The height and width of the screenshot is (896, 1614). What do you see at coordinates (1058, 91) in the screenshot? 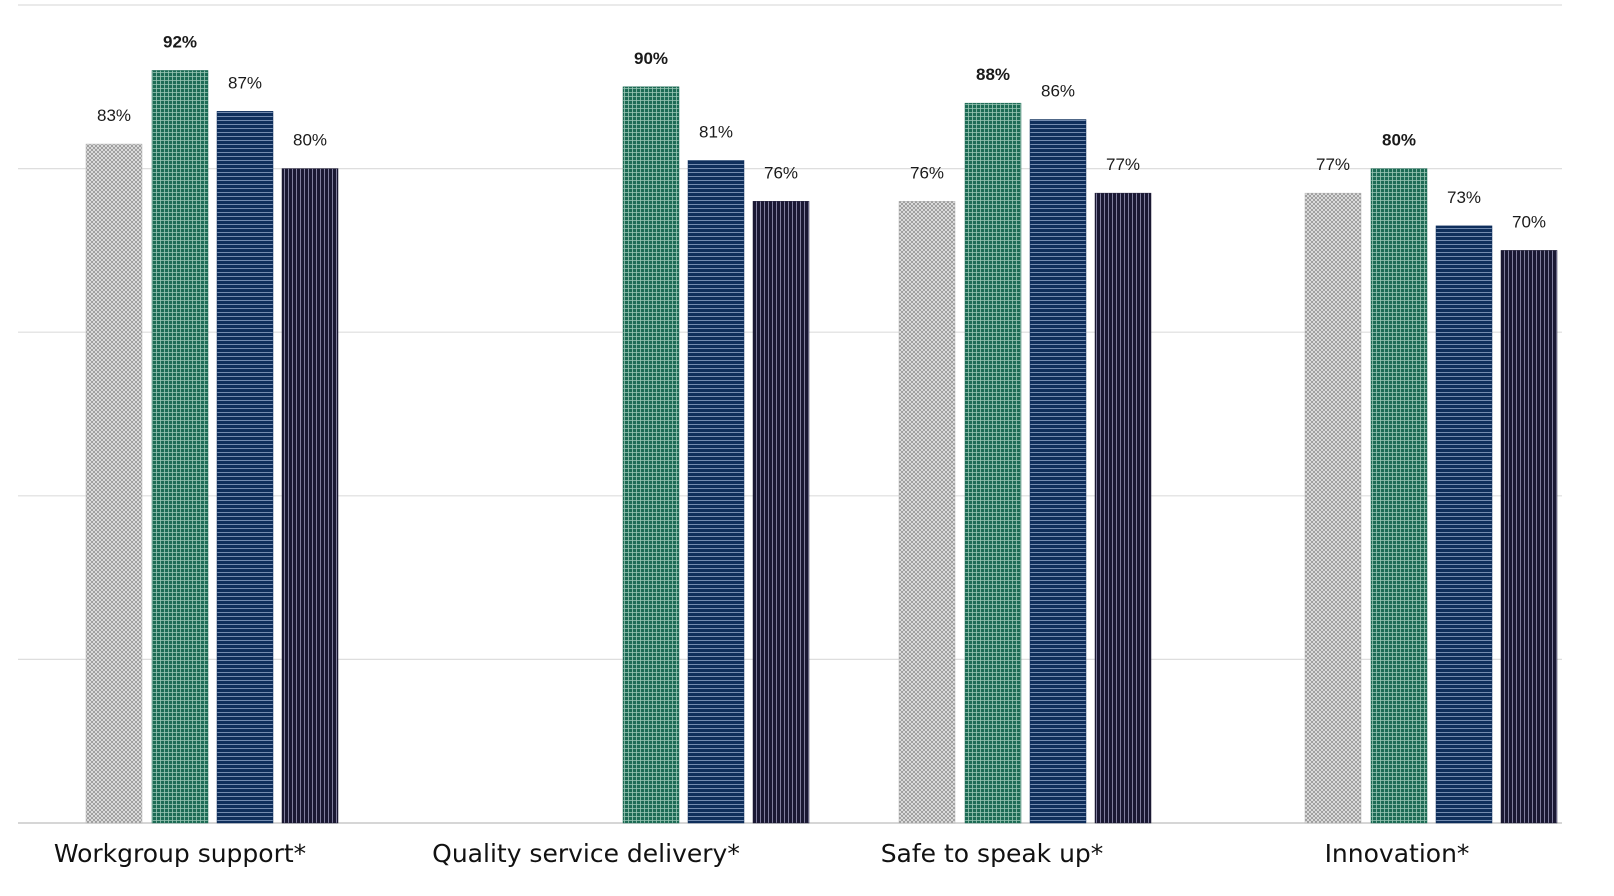
I see `data-label: 86%` at bounding box center [1058, 91].